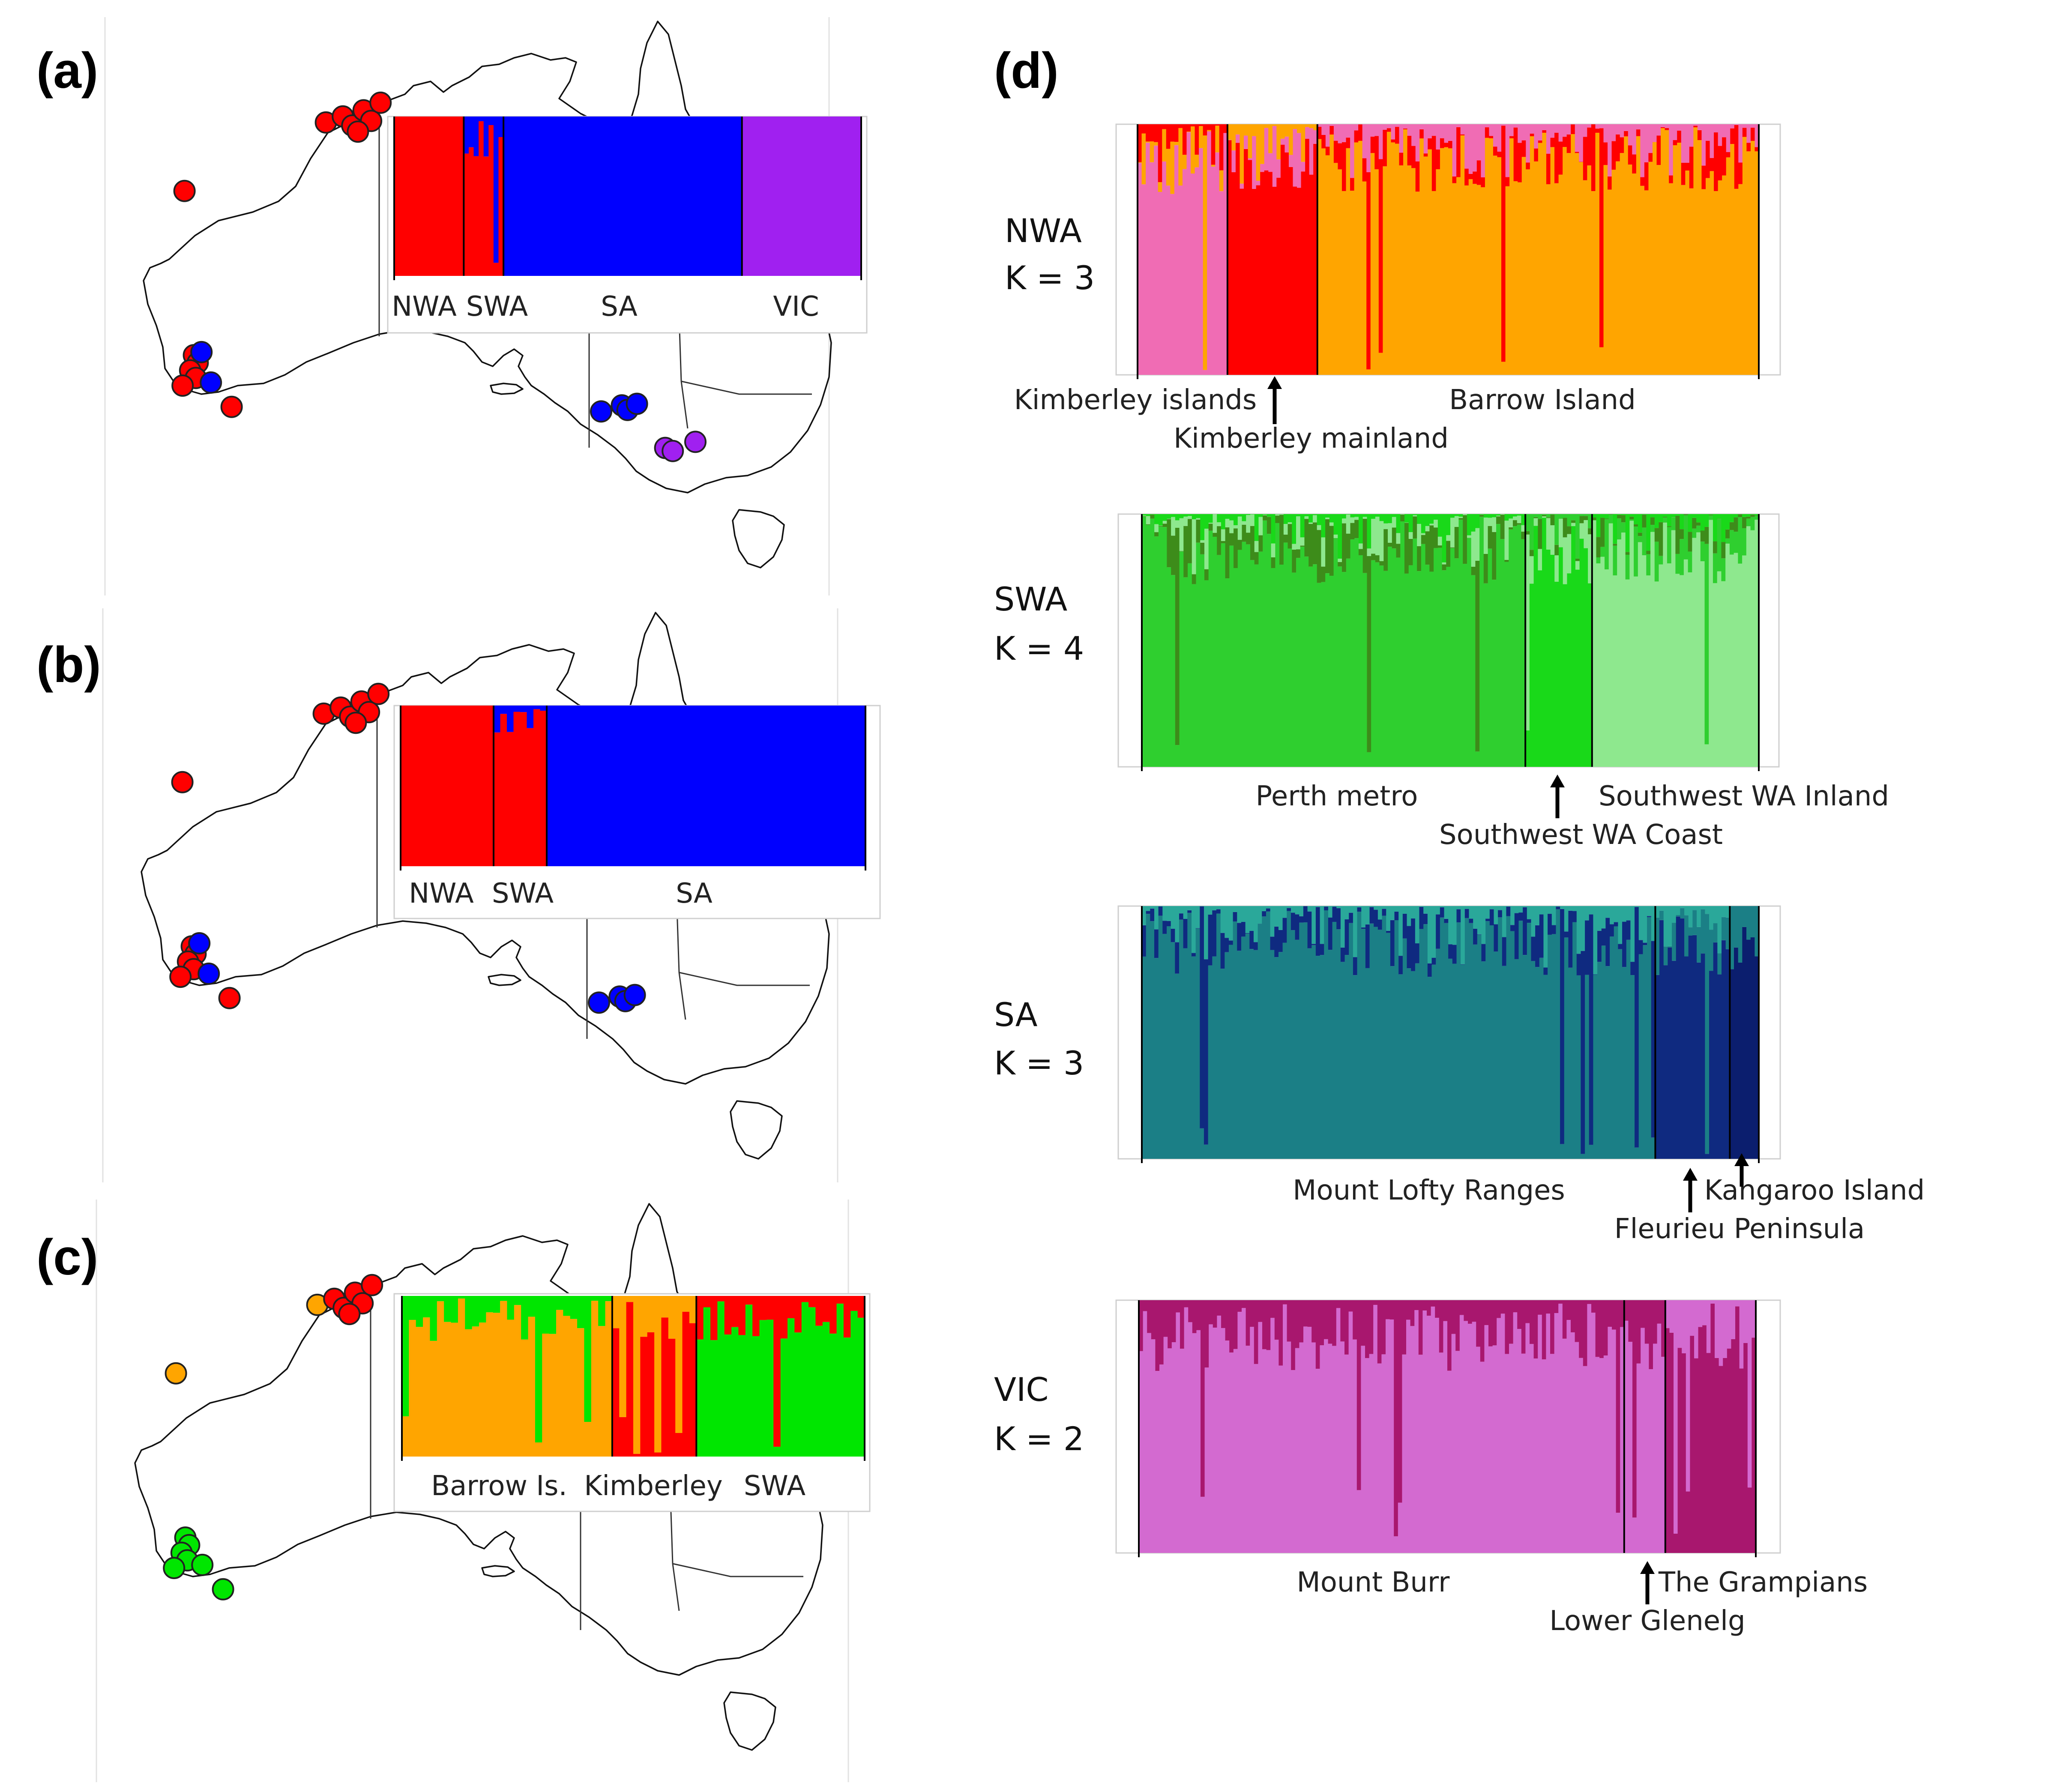  What do you see at coordinates (1448, 251) in the screenshot?
I see `bar-plot-nwa` at bounding box center [1448, 251].